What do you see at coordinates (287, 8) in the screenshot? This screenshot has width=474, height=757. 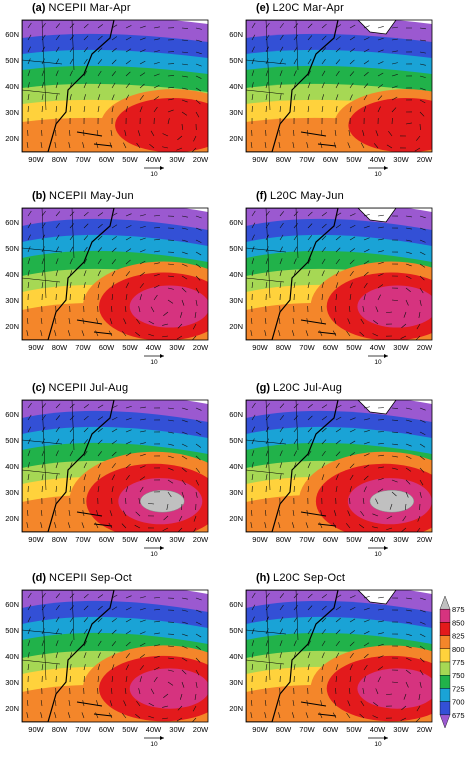 I see `panel-dataset: L20C` at bounding box center [287, 8].